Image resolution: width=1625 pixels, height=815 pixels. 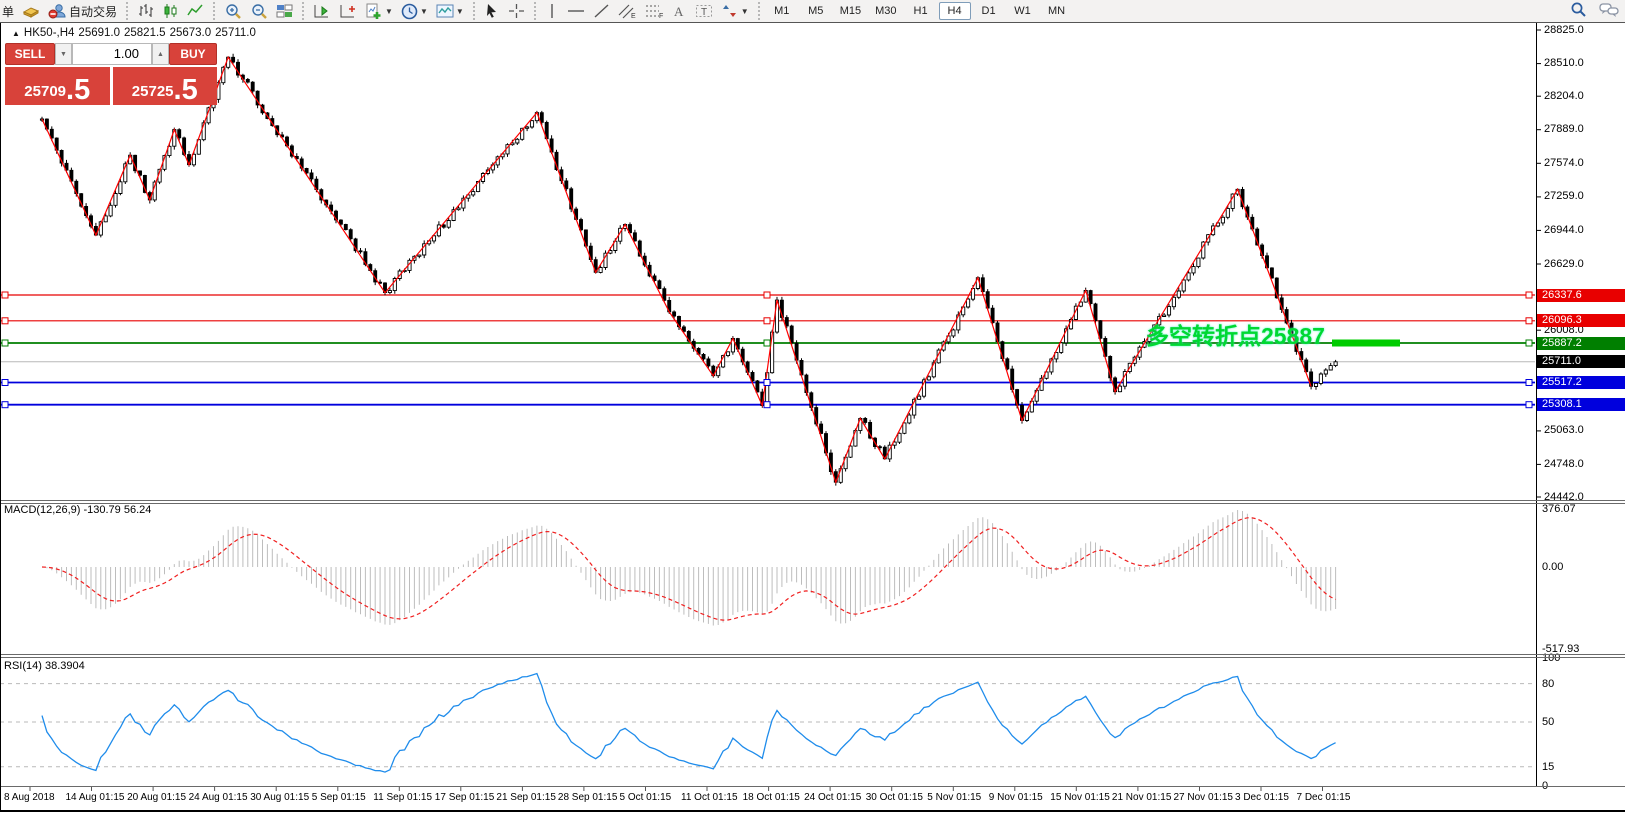 What do you see at coordinates (633, 16) in the screenshot?
I see `svg-text: E` at bounding box center [633, 16].